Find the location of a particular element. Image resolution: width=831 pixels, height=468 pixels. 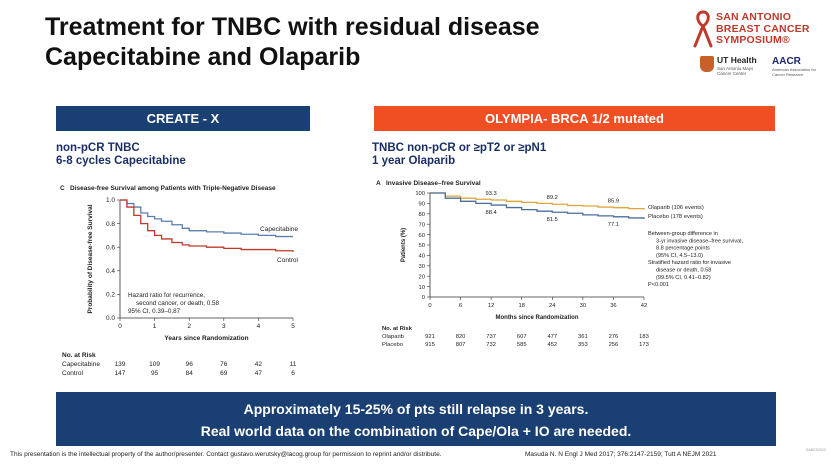

x-tick-label: 0 is located at coordinates (429, 306).